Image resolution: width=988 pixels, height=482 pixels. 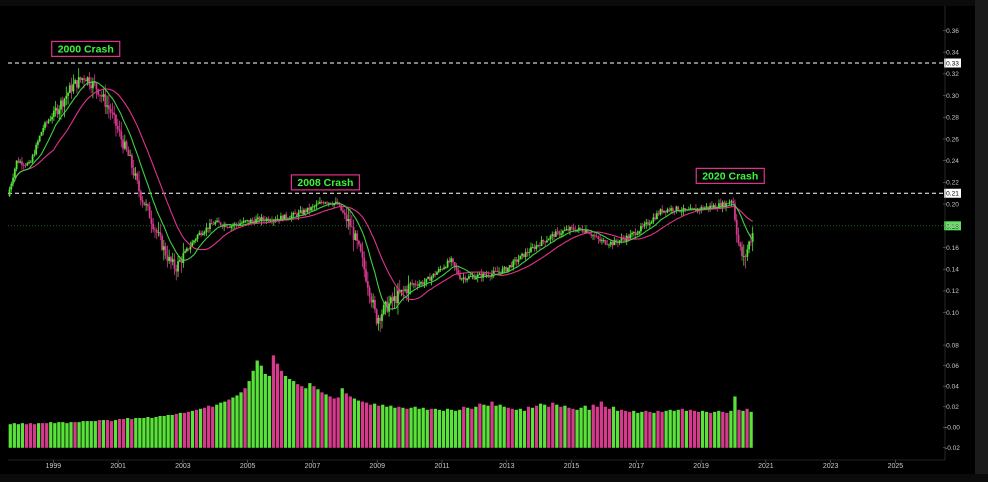 What do you see at coordinates (952, 64) in the screenshot?
I see `price-tag-label: 0.33` at bounding box center [952, 64].